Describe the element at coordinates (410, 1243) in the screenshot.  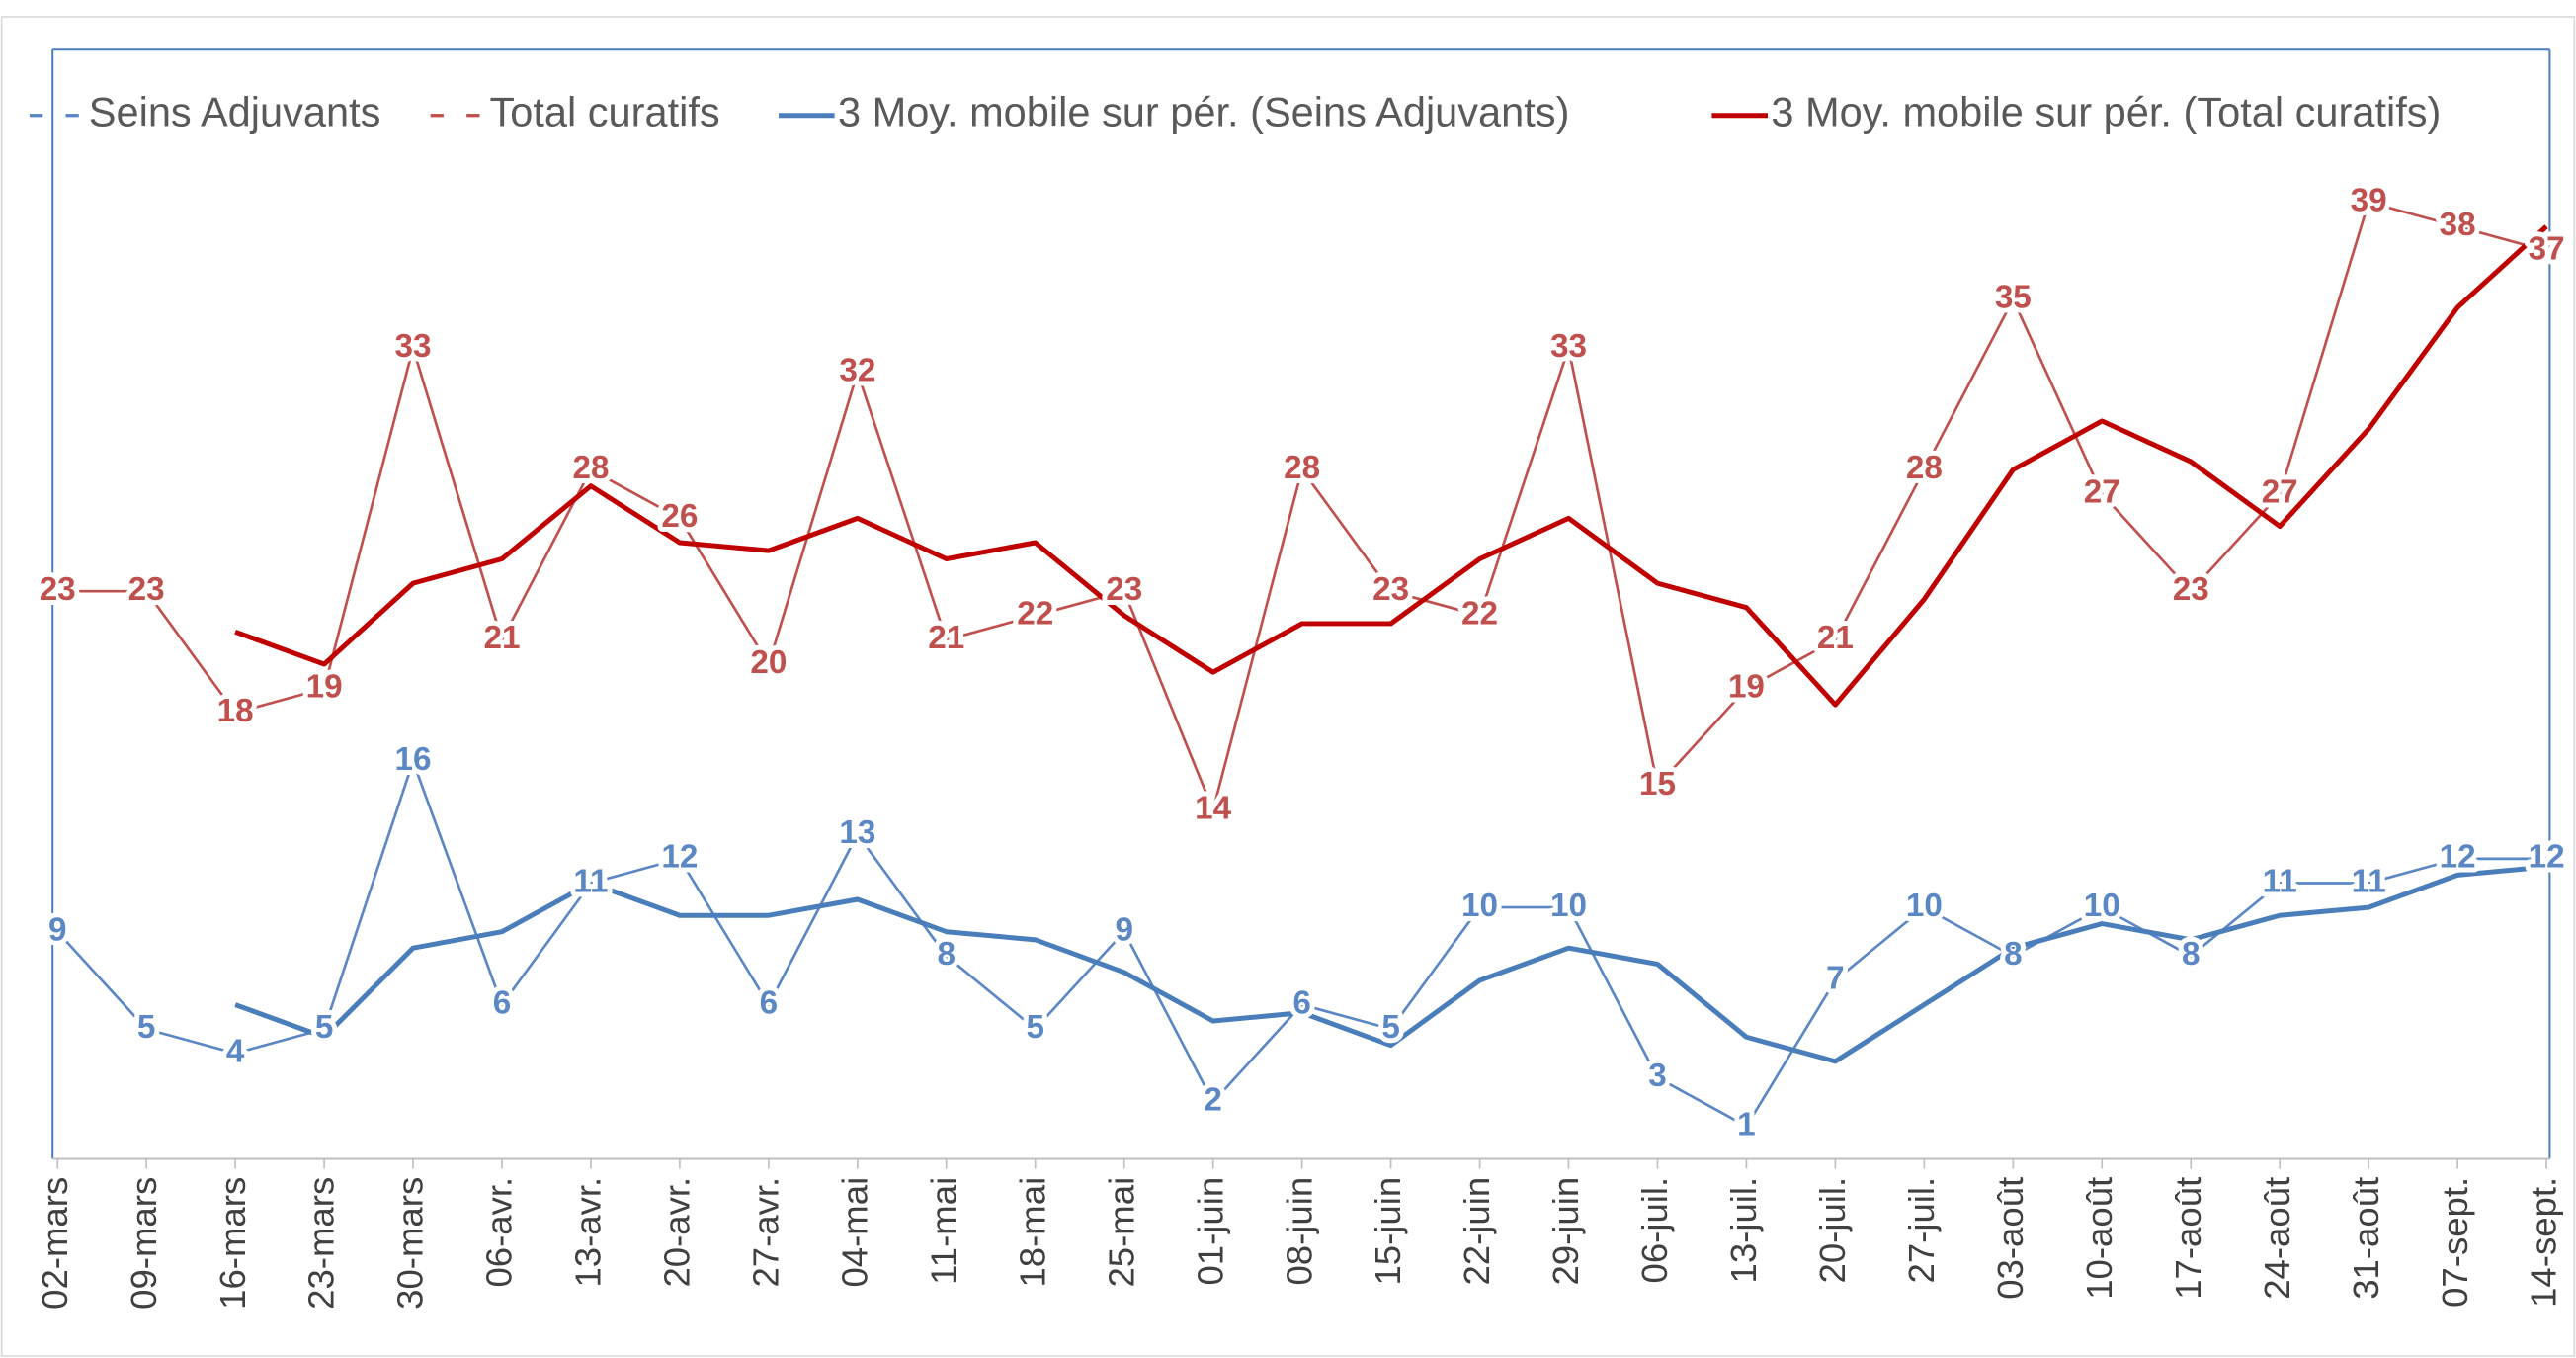
I see `x-tick-label: 30-mars` at that location.